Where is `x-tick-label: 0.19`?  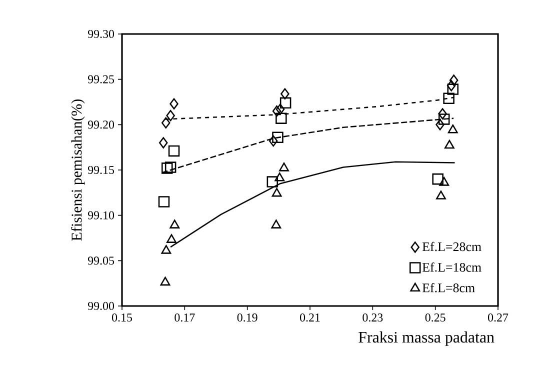 x-tick-label: 0.19 is located at coordinates (247, 318).